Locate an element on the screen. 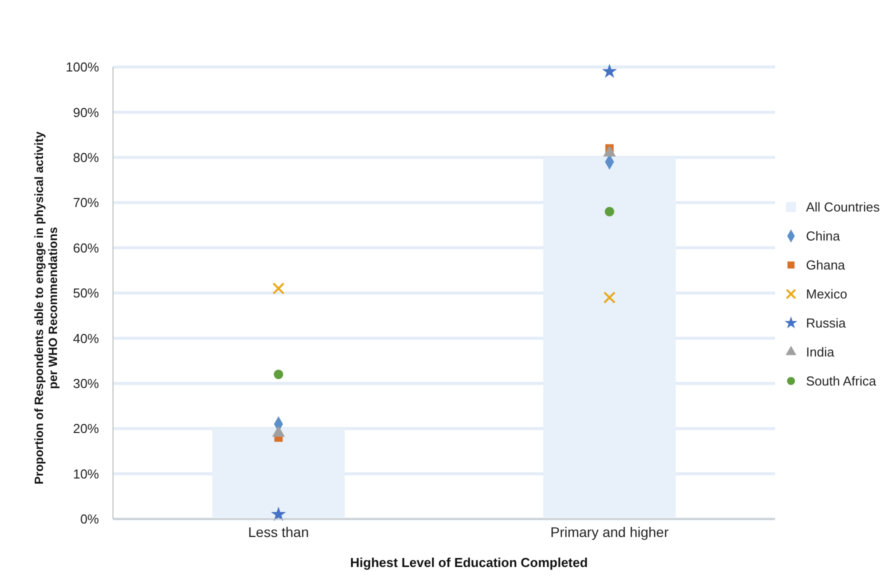 The height and width of the screenshot is (578, 894). x-tick-label: Primary and higher is located at coordinates (609, 532).